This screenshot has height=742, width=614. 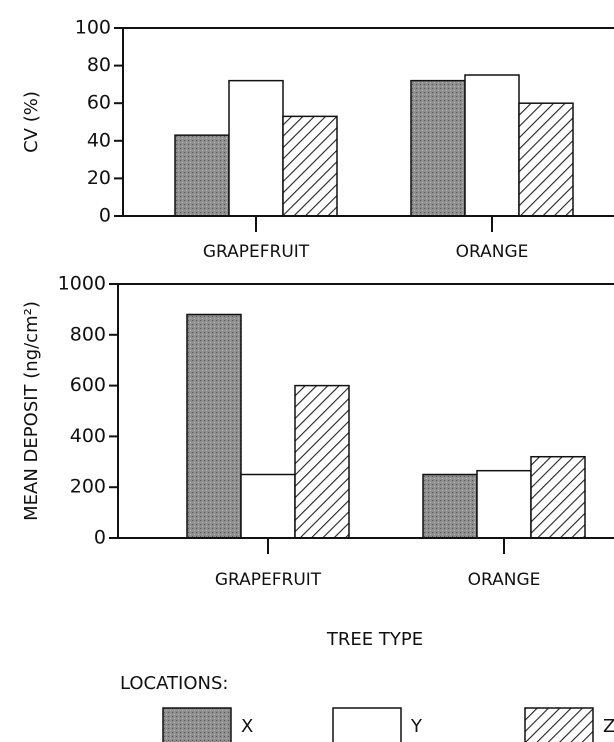 I want to click on legend-label: Y, so click(x=416, y=726).